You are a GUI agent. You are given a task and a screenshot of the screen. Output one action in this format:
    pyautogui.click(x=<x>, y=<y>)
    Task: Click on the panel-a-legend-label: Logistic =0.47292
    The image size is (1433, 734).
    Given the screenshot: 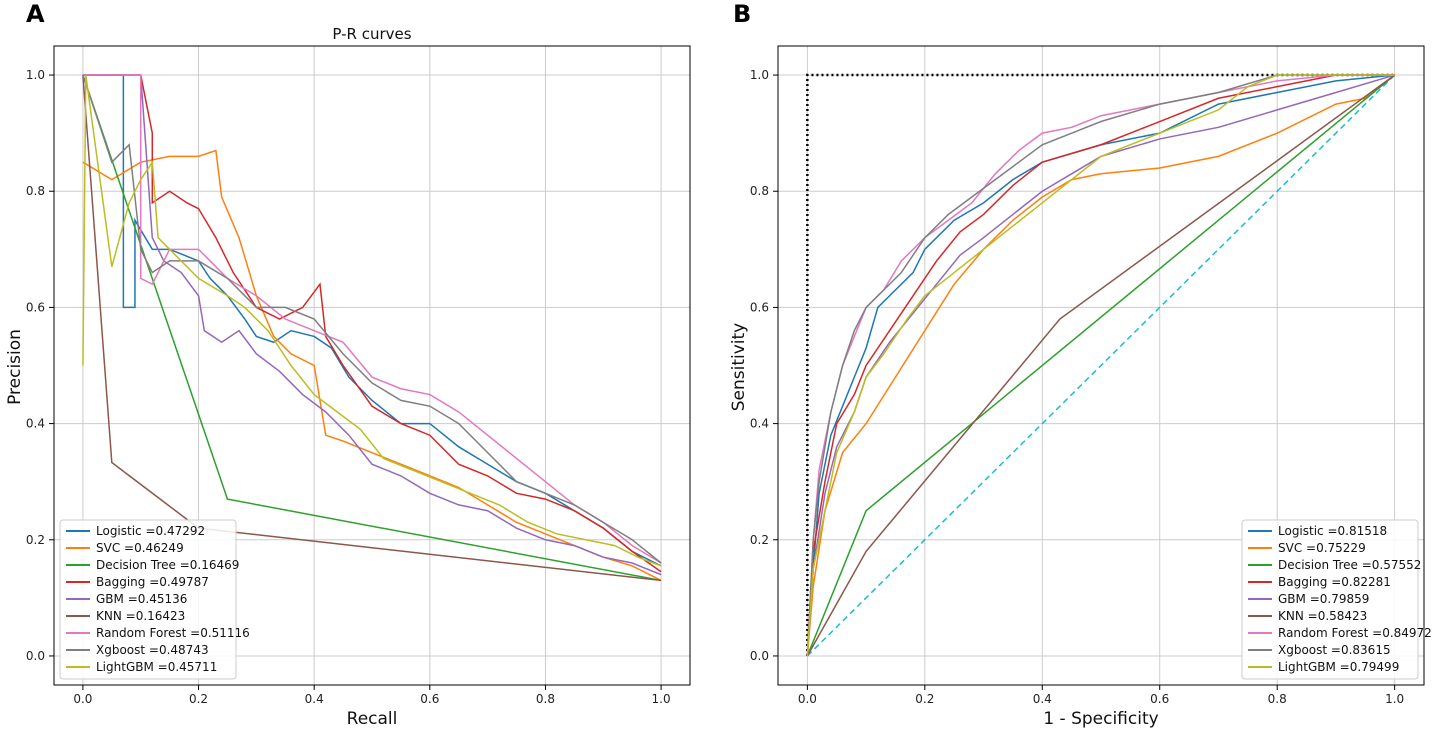 What is the action you would take?
    pyautogui.click(x=150, y=531)
    